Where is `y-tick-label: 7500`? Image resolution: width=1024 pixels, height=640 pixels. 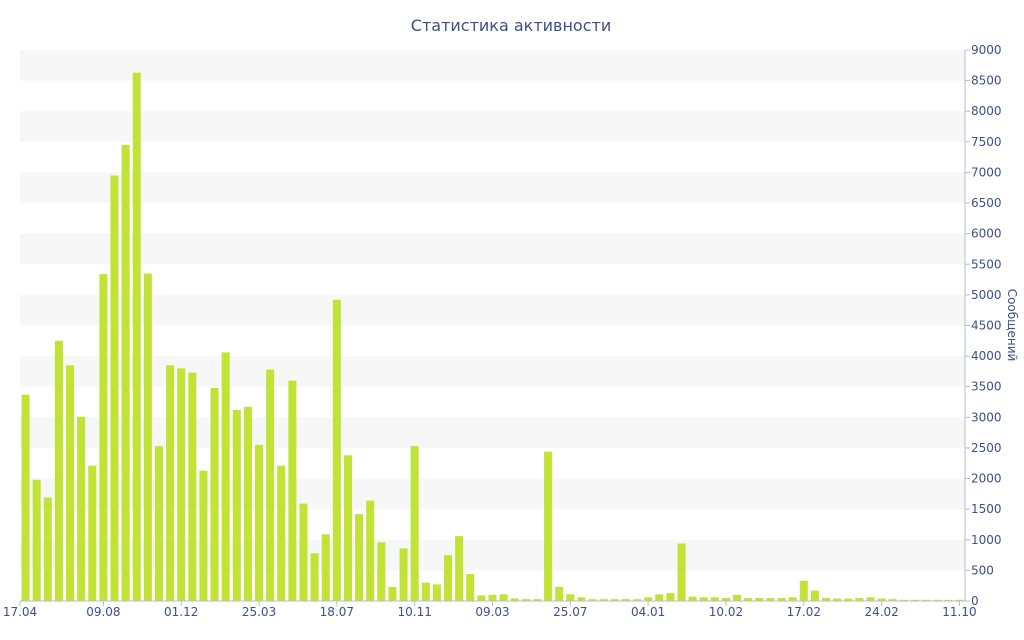
y-tick-label: 7500 is located at coordinates (986, 142).